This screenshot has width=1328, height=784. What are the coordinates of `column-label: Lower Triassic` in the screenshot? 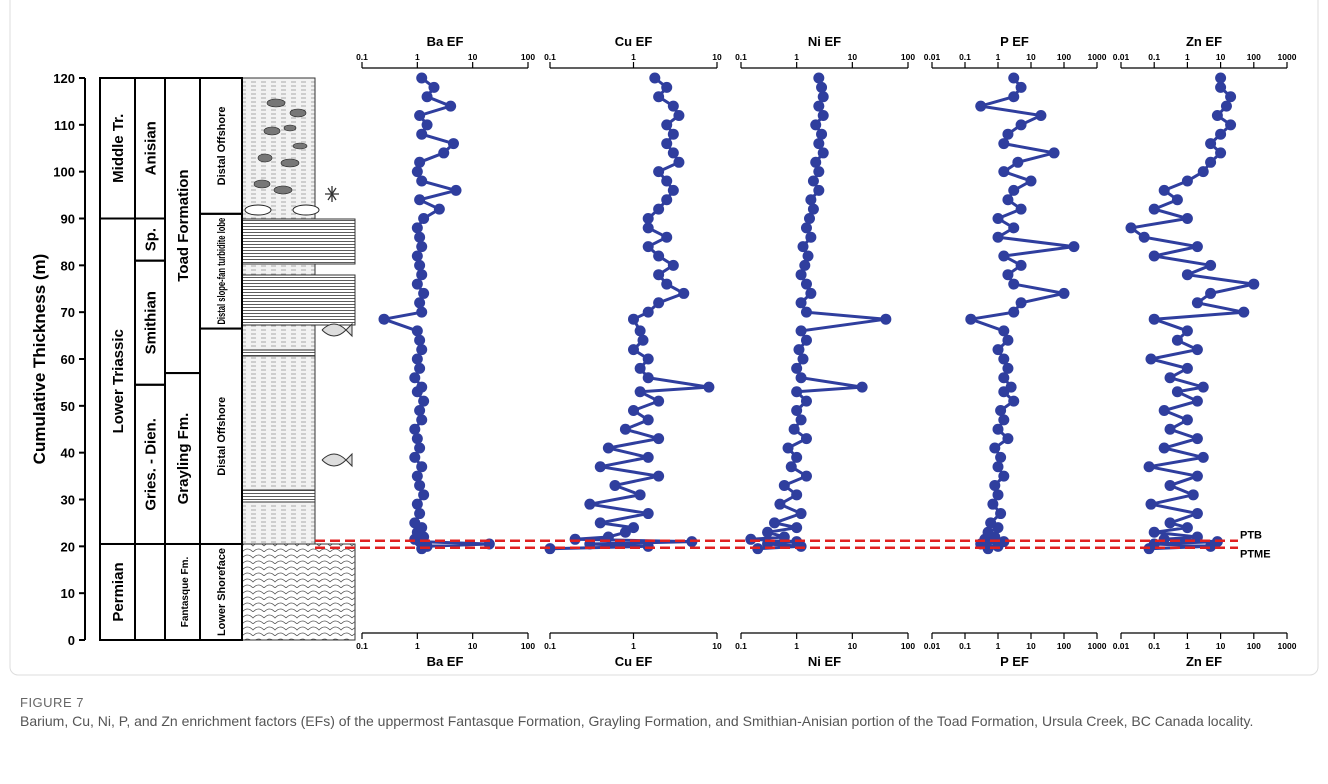 It's located at (118, 381).